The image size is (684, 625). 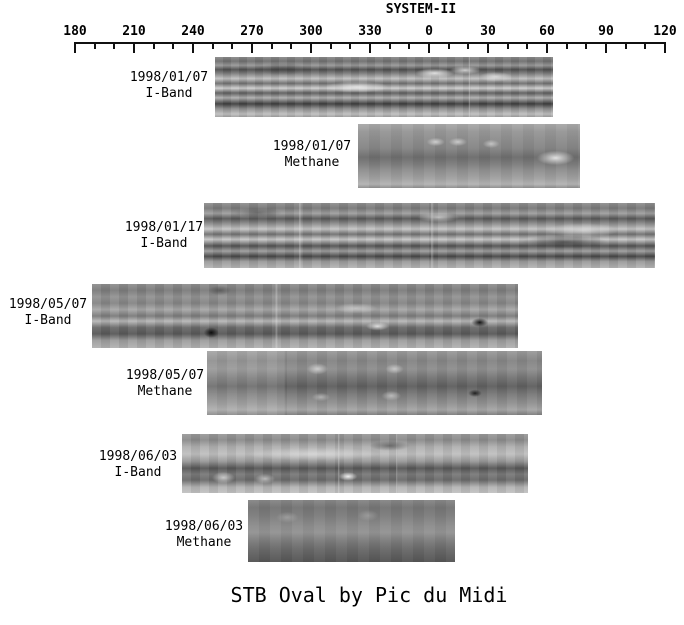 I want to click on strip-label: 1998/06/03 Methane, so click(x=204, y=535).